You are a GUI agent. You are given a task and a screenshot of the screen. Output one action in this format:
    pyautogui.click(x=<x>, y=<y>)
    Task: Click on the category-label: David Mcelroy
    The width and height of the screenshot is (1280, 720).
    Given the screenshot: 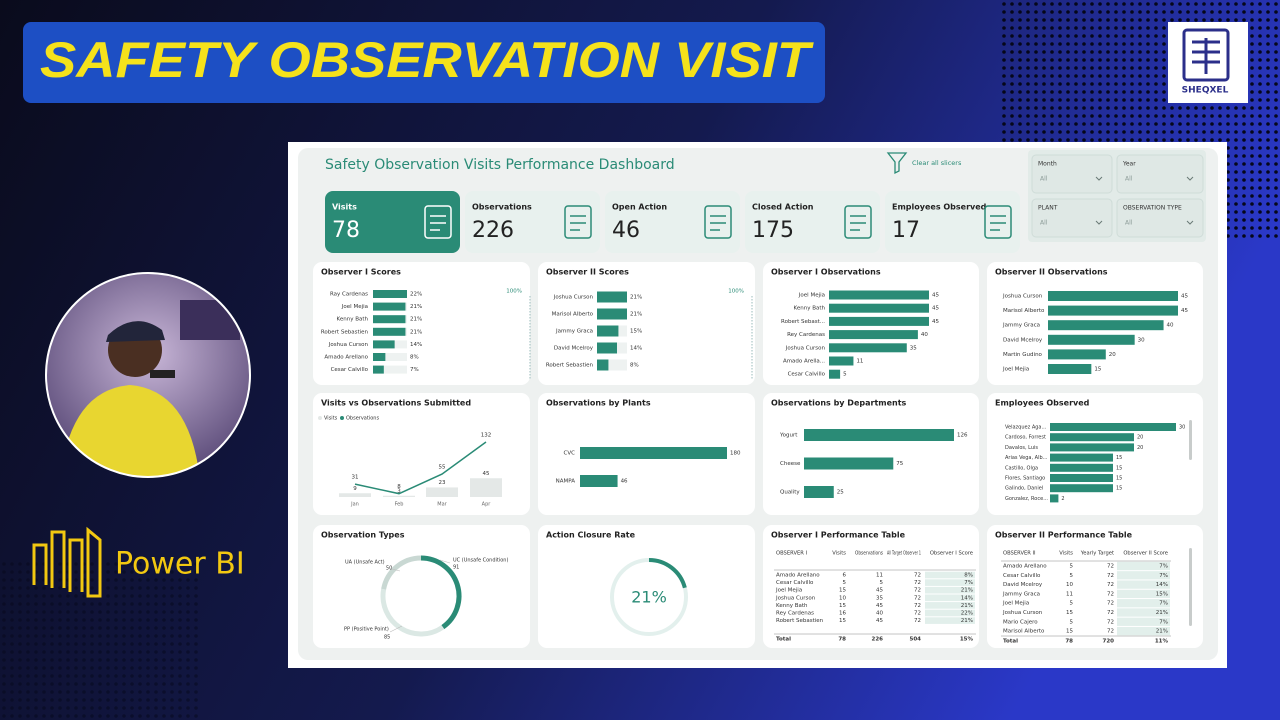 What is the action you would take?
    pyautogui.click(x=1023, y=340)
    